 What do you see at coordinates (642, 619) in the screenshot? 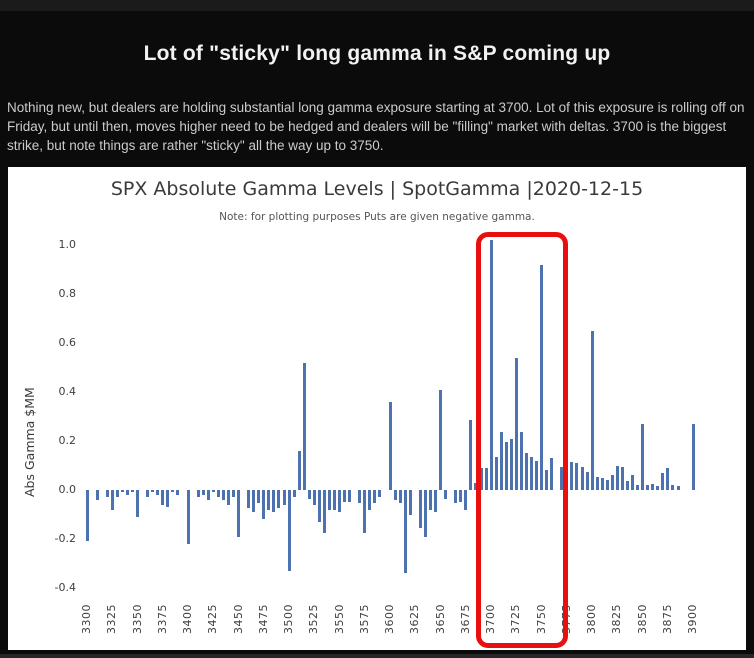
I see `x-tick-label-3850: 3850` at bounding box center [642, 619].